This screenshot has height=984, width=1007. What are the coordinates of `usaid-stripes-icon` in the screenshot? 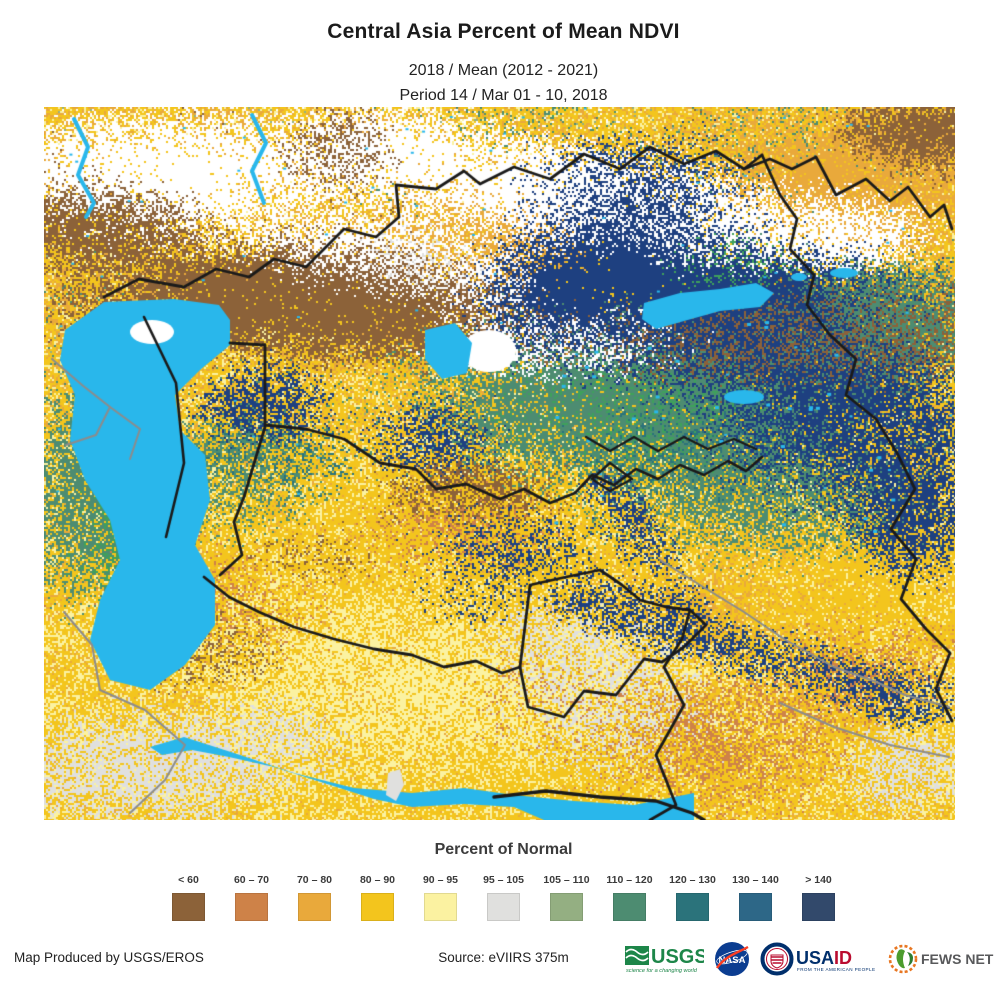 It's located at (777, 960).